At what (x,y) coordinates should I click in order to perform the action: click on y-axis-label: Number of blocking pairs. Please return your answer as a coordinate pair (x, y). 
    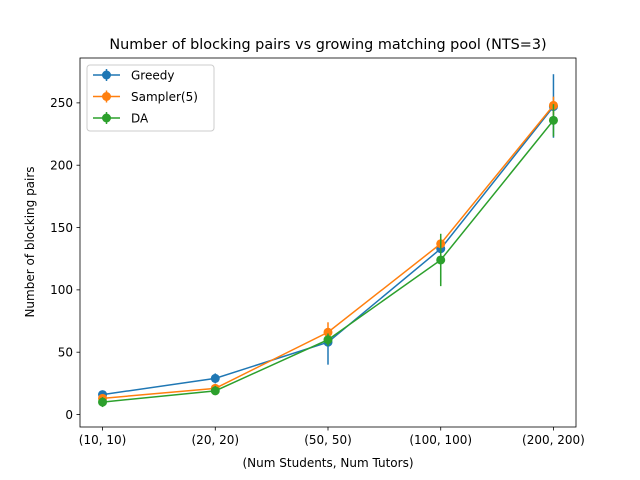
    Looking at the image, I should click on (30, 241).